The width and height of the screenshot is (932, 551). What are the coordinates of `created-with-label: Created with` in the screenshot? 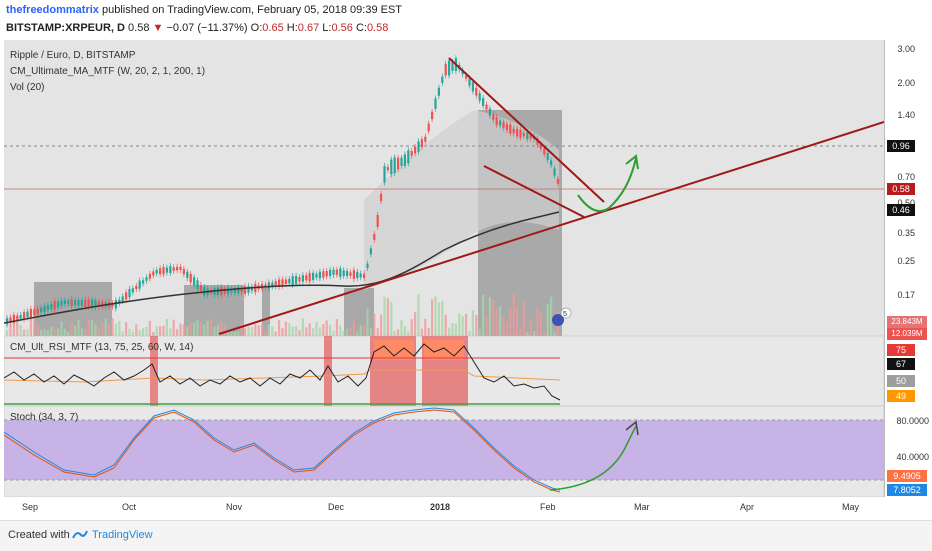 It's located at (39, 535).